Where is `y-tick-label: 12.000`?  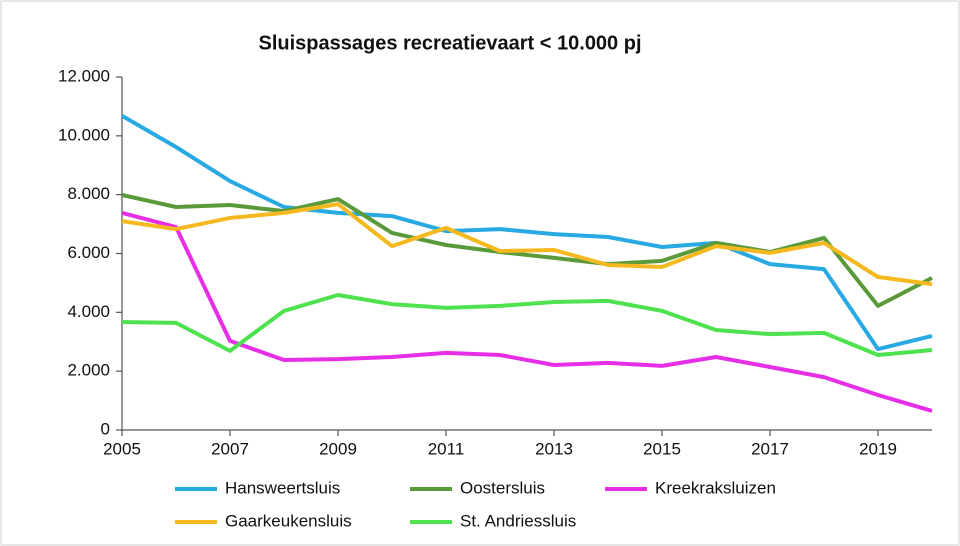 y-tick-label: 12.000 is located at coordinates (84, 75).